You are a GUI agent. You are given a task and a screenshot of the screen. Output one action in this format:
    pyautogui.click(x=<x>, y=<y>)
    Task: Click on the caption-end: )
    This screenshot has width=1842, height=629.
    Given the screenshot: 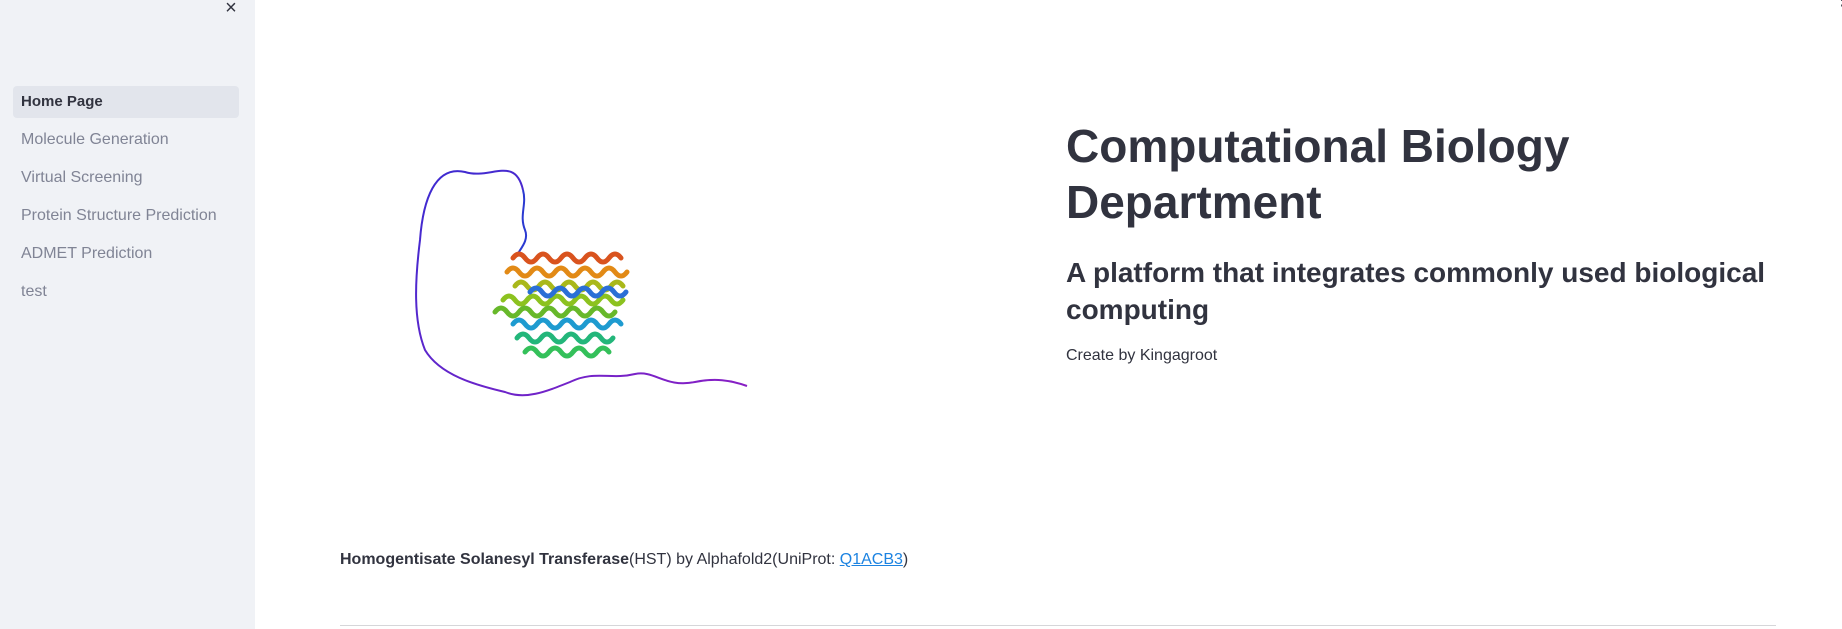 What is the action you would take?
    pyautogui.click(x=905, y=559)
    